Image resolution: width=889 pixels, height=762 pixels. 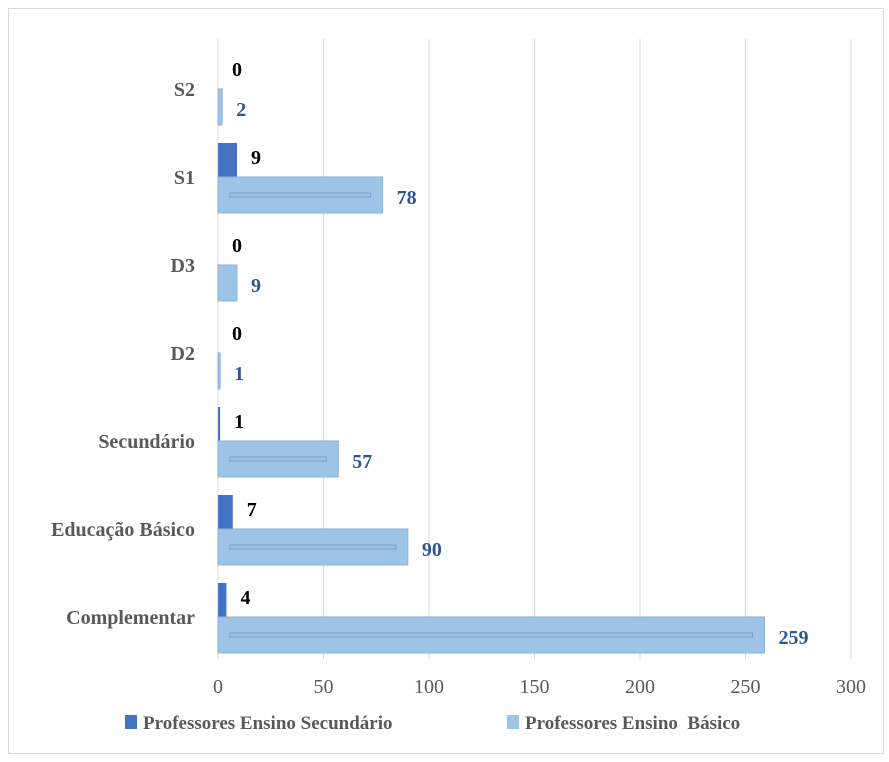 What do you see at coordinates (131, 722) in the screenshot?
I see `legend-swatch-secundario` at bounding box center [131, 722].